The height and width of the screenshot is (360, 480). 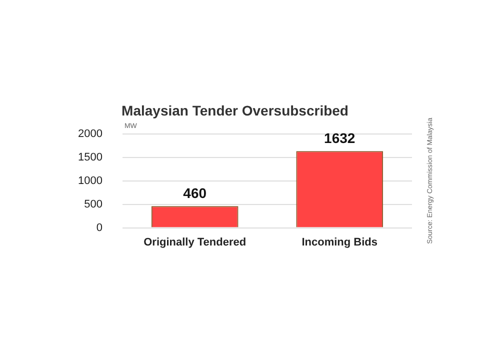 I want to click on data-label: 460, so click(x=195, y=193).